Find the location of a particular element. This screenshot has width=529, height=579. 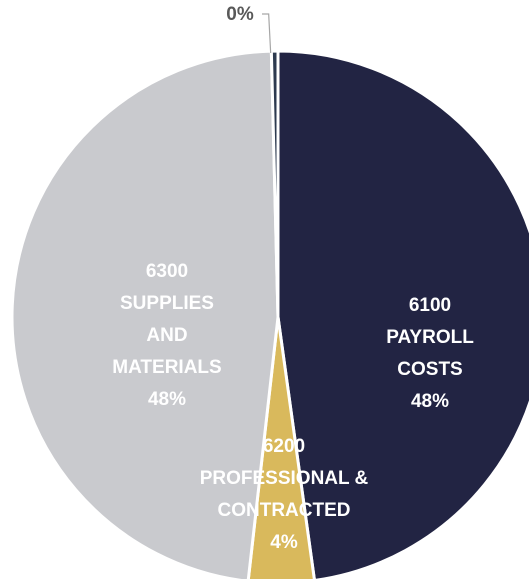

slice-label-6100: 6100 PAYROLL COSTS 48% is located at coordinates (430, 353).